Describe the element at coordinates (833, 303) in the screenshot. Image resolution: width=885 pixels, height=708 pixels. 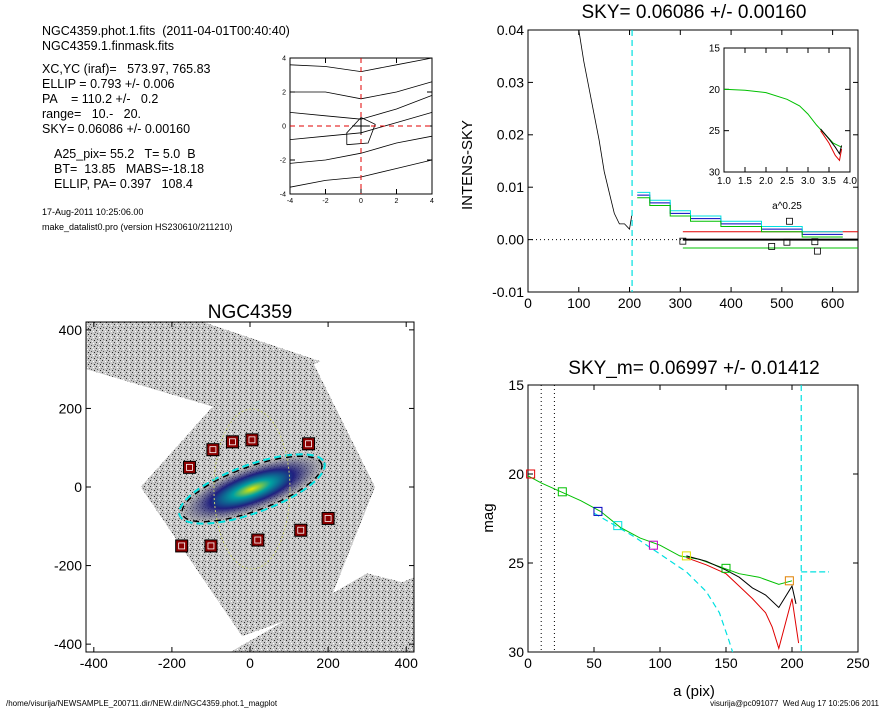
I see `sky-xtick-label: 600` at that location.